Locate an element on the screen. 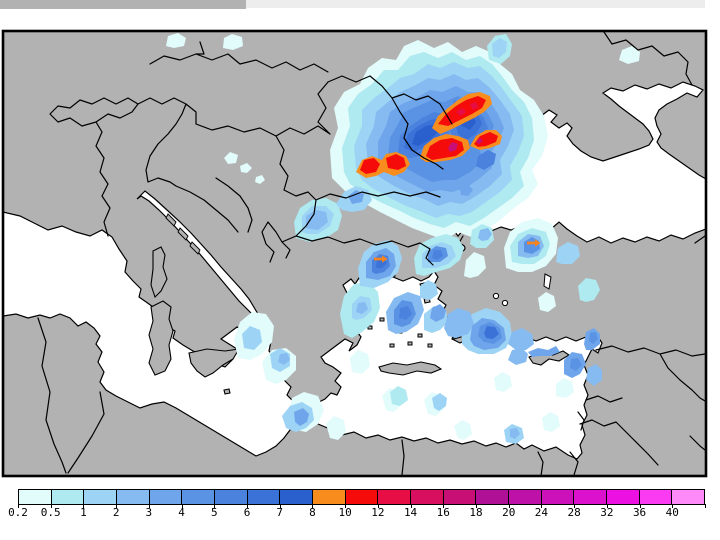  colorbar-tick-label: 3 is located at coordinates (149, 512).